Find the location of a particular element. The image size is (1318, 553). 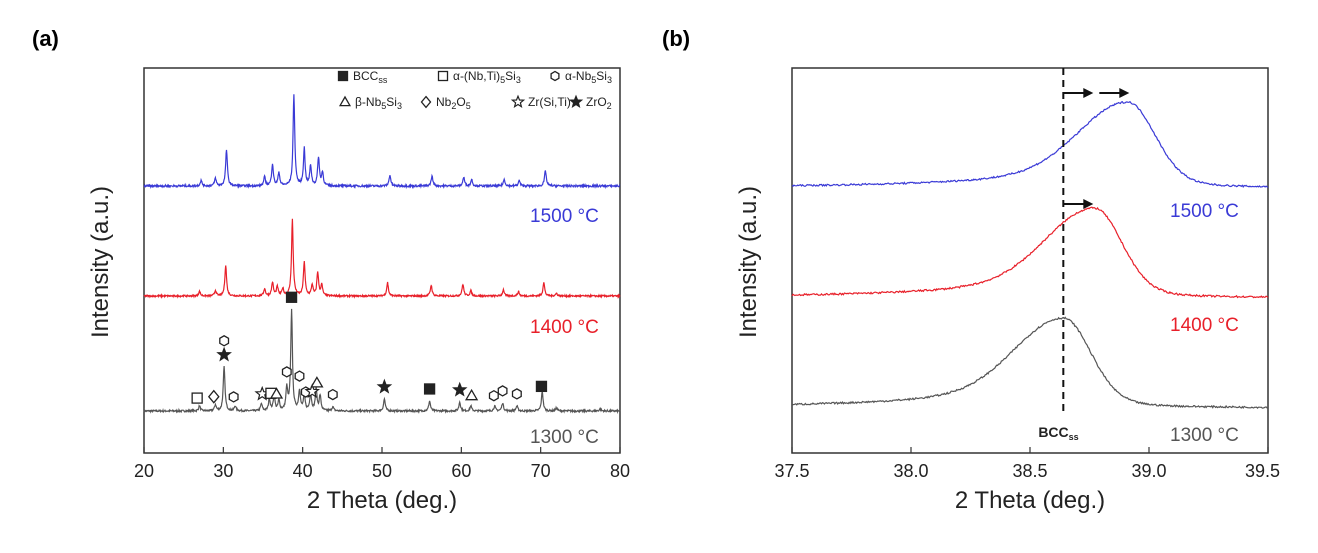

legend-square-filled-icon is located at coordinates (343, 76).